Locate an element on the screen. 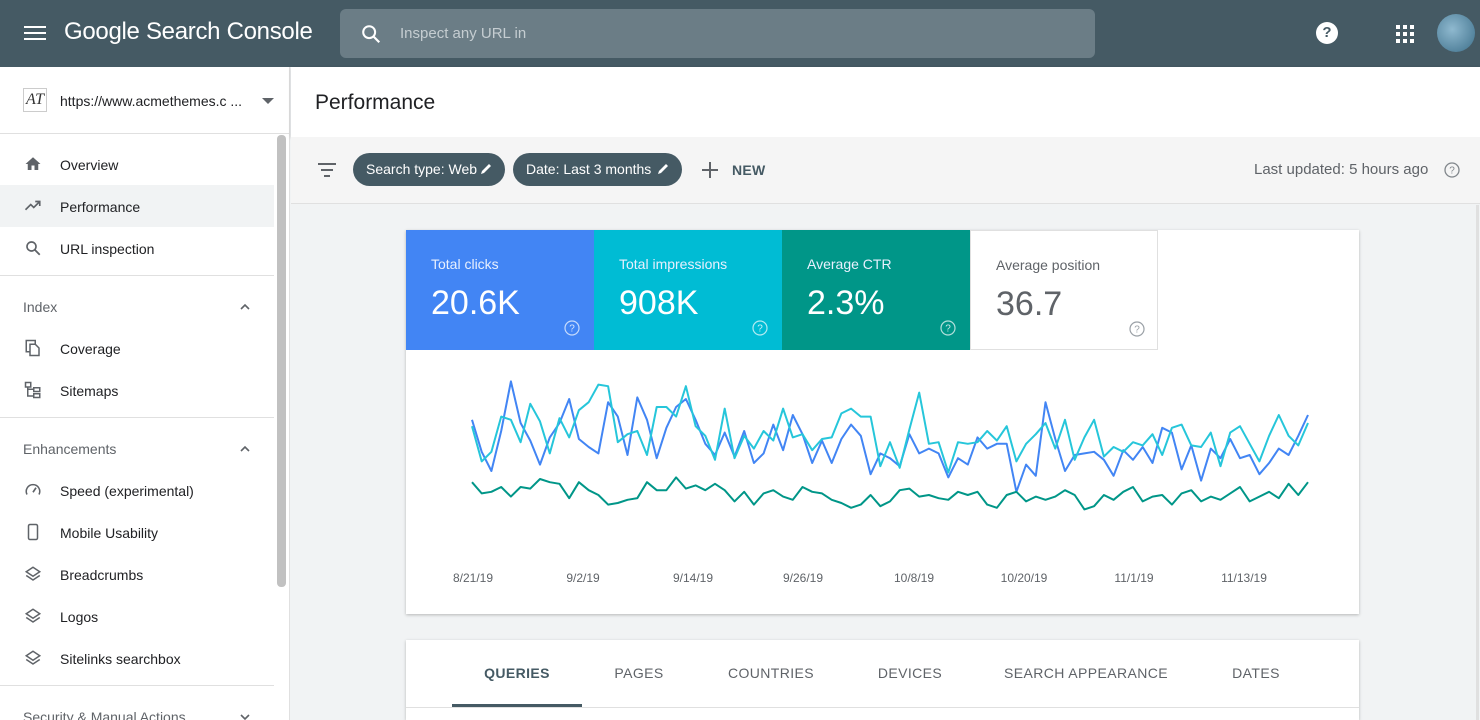 This screenshot has width=1480, height=720. sidebar-item-breadcrumbs: Breadcrumbs is located at coordinates (137, 574).